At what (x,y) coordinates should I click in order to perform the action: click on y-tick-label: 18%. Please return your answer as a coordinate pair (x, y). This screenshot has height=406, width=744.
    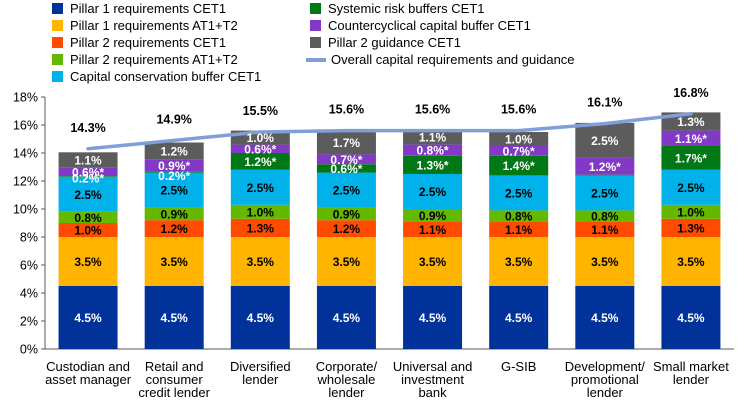
    Looking at the image, I should click on (25, 98).